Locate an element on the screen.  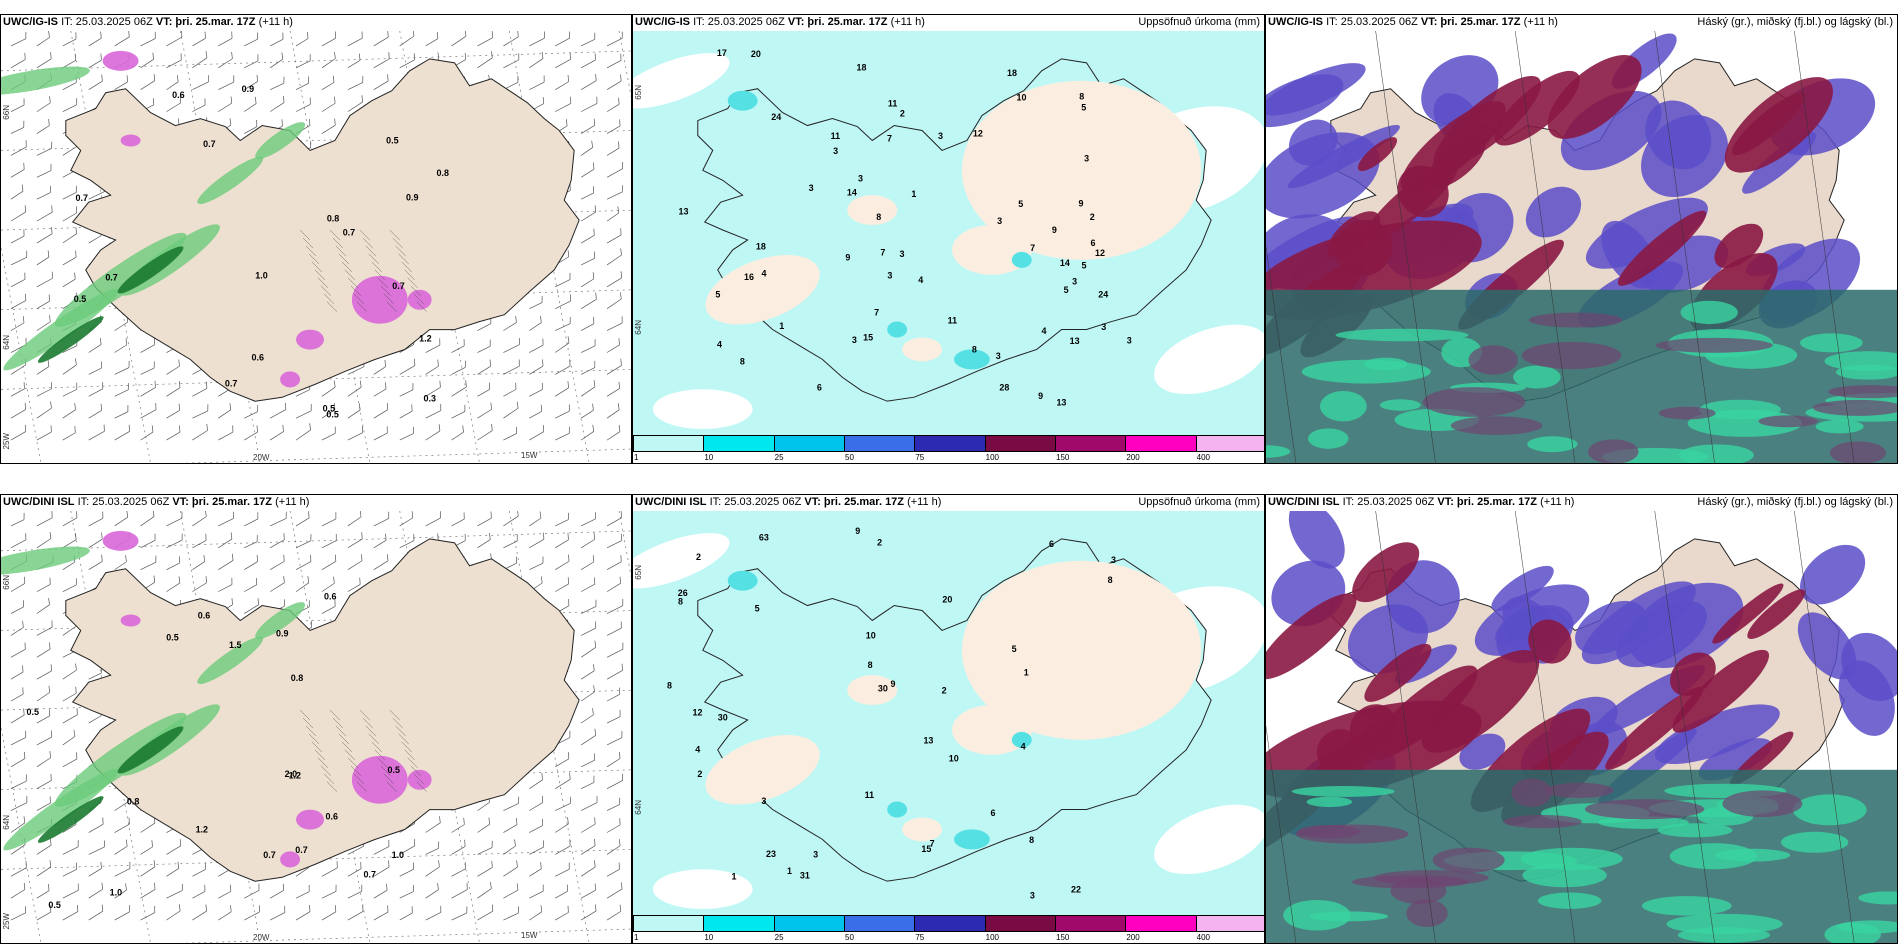
init-time: IT: 25.03.2025 06Z is located at coordinates (755, 502).